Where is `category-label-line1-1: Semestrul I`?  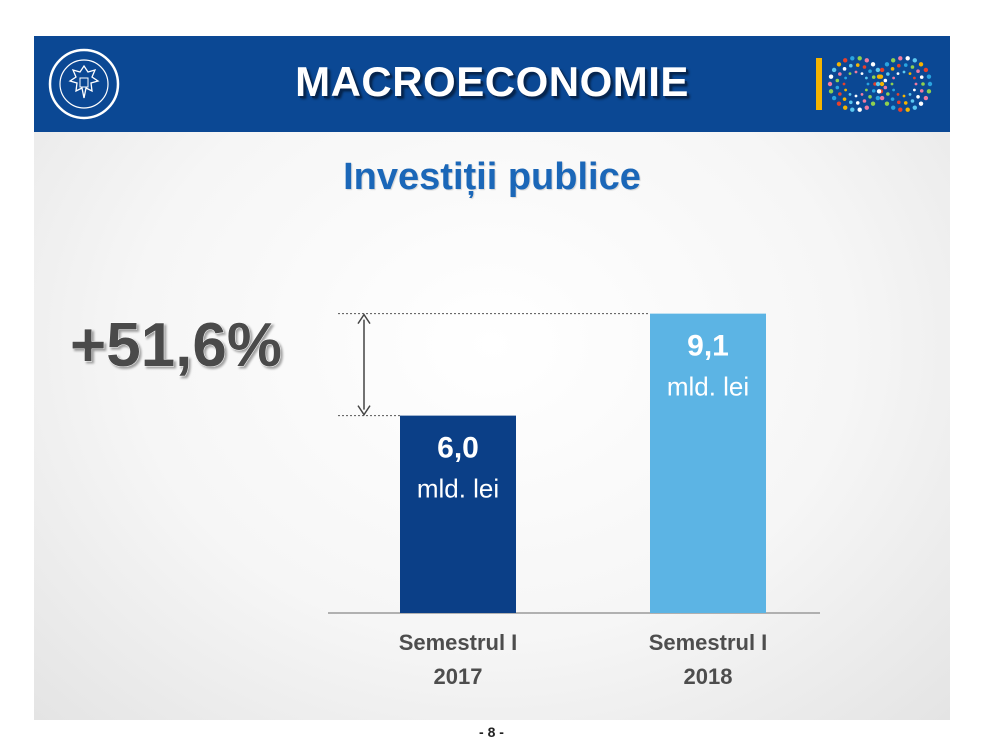 category-label-line1-1: Semestrul I is located at coordinates (458, 642).